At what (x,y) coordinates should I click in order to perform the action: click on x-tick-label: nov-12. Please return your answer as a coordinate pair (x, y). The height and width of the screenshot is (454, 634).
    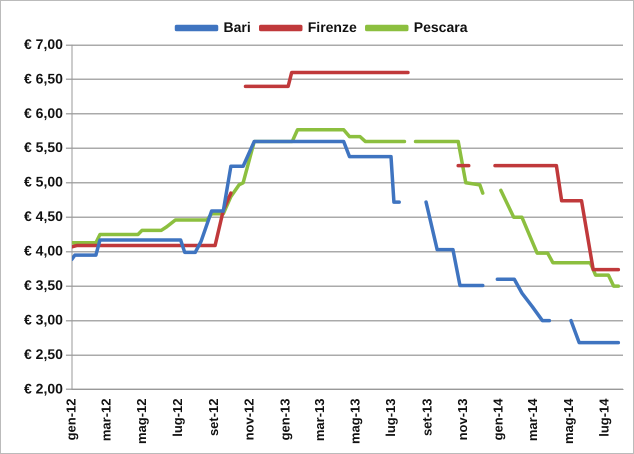
    Looking at the image, I should click on (249, 419).